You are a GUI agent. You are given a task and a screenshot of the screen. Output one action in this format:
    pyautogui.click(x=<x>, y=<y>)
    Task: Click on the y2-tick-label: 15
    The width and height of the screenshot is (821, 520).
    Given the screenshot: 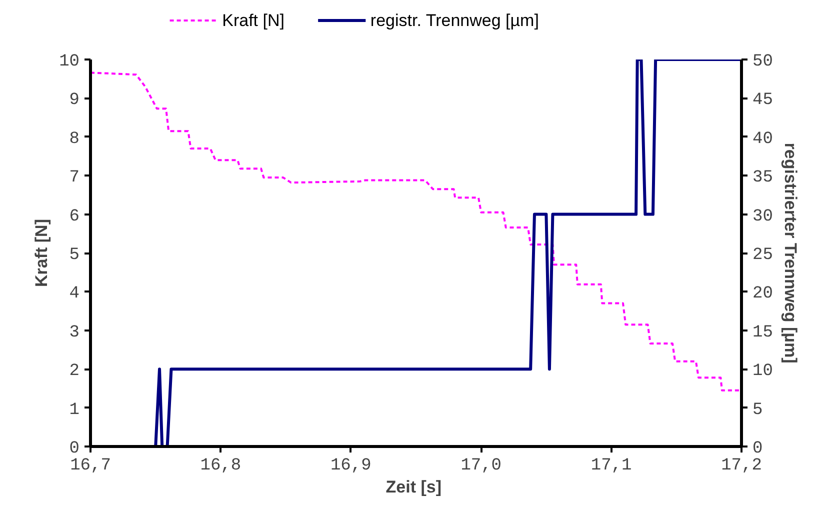 What is the action you would take?
    pyautogui.click(x=762, y=332)
    